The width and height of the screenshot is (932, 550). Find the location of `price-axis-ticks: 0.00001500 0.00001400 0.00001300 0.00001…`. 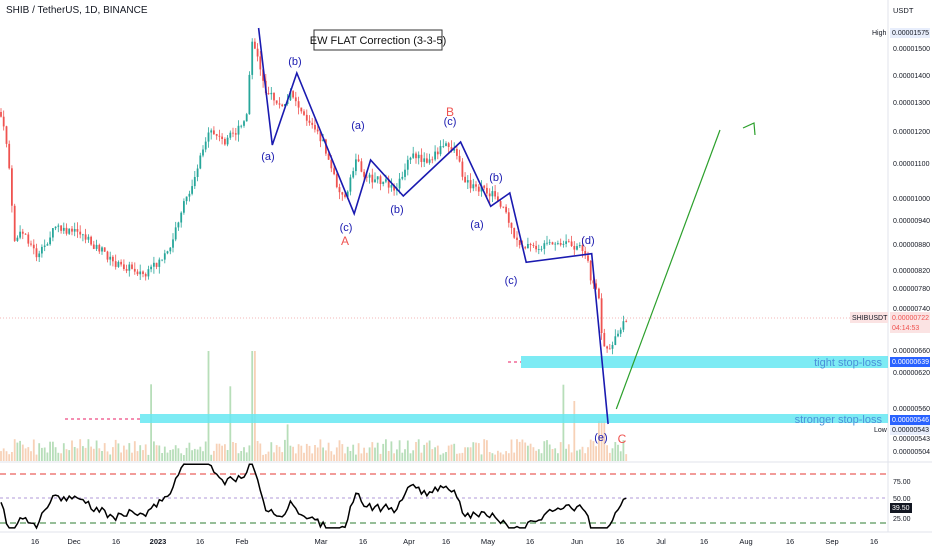

price-axis-ticks: 0.00001500 0.00001400 0.00001300 0.00001… is located at coordinates (911, 251).